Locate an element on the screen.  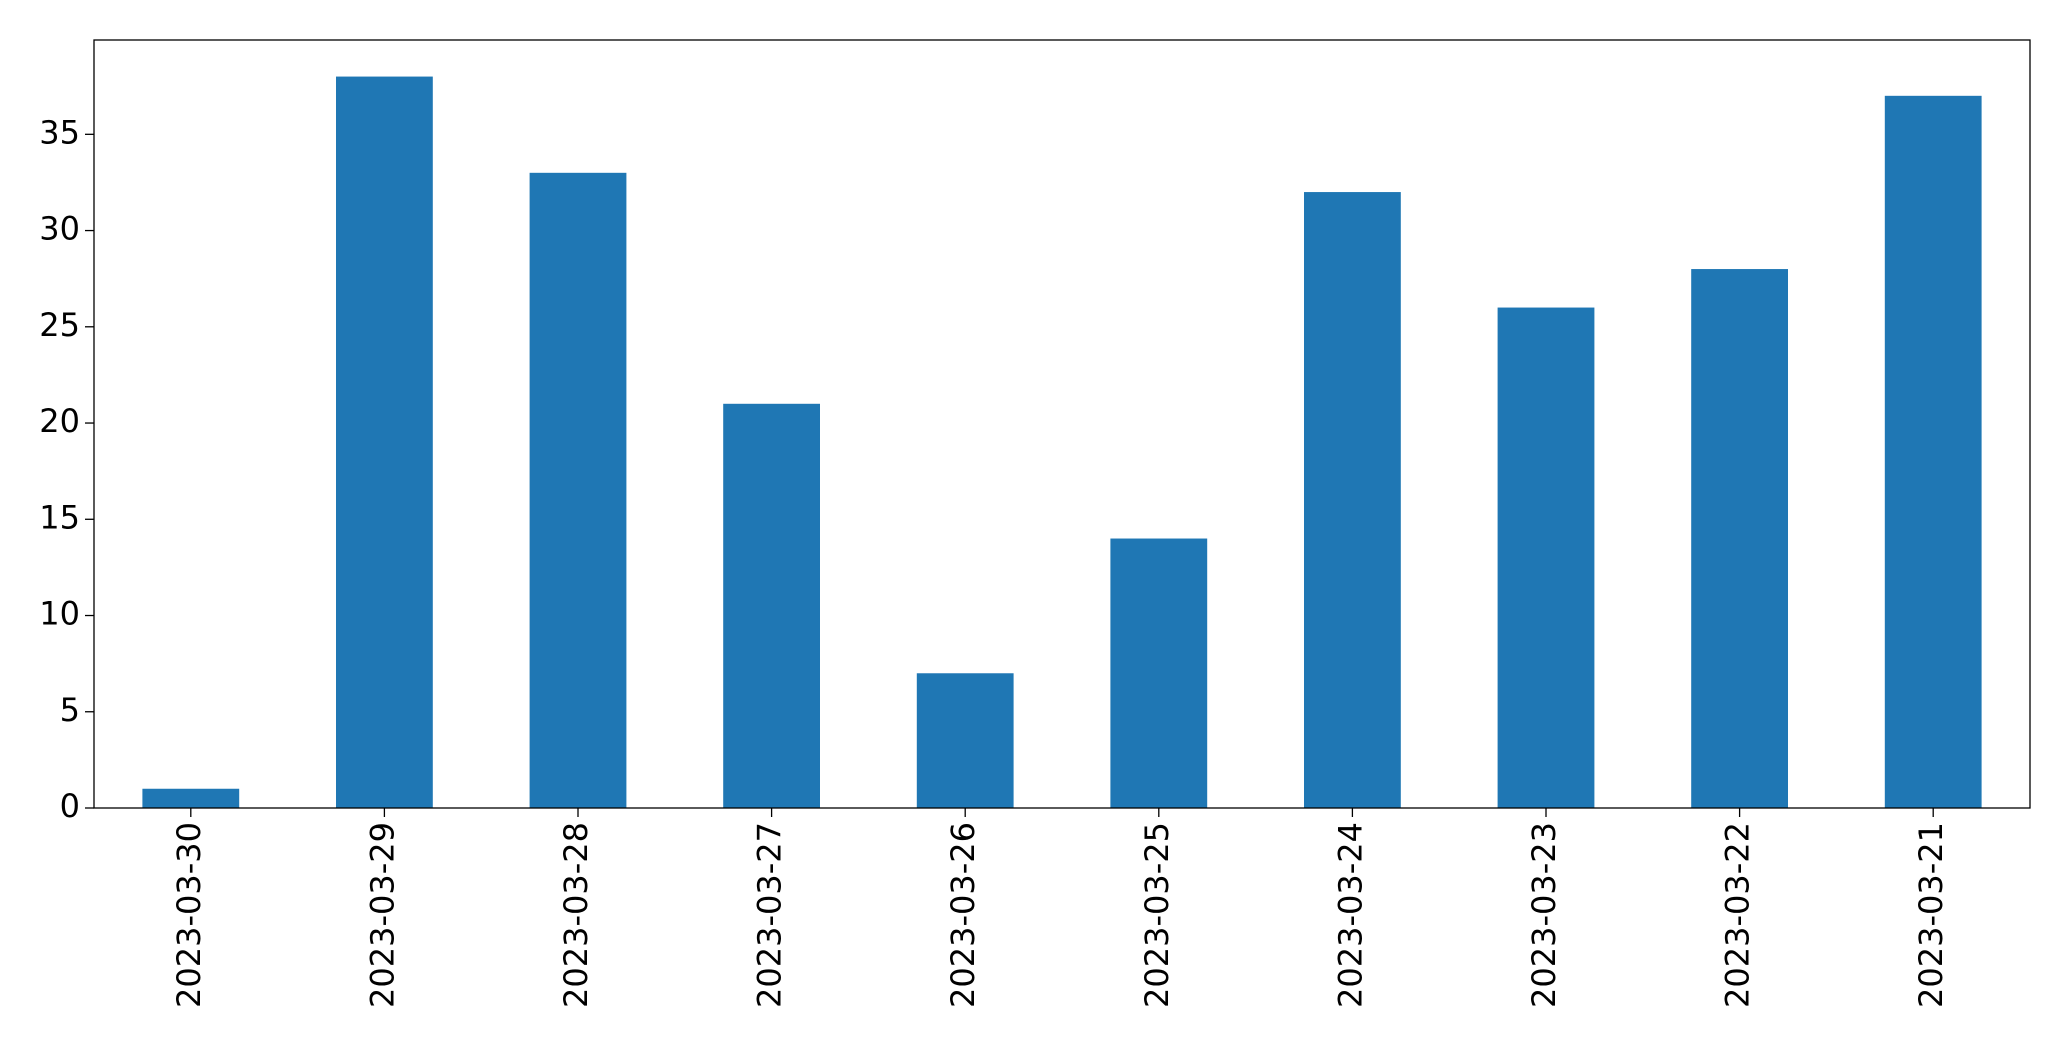
y-tick-label: 0 is located at coordinates (70, 806).